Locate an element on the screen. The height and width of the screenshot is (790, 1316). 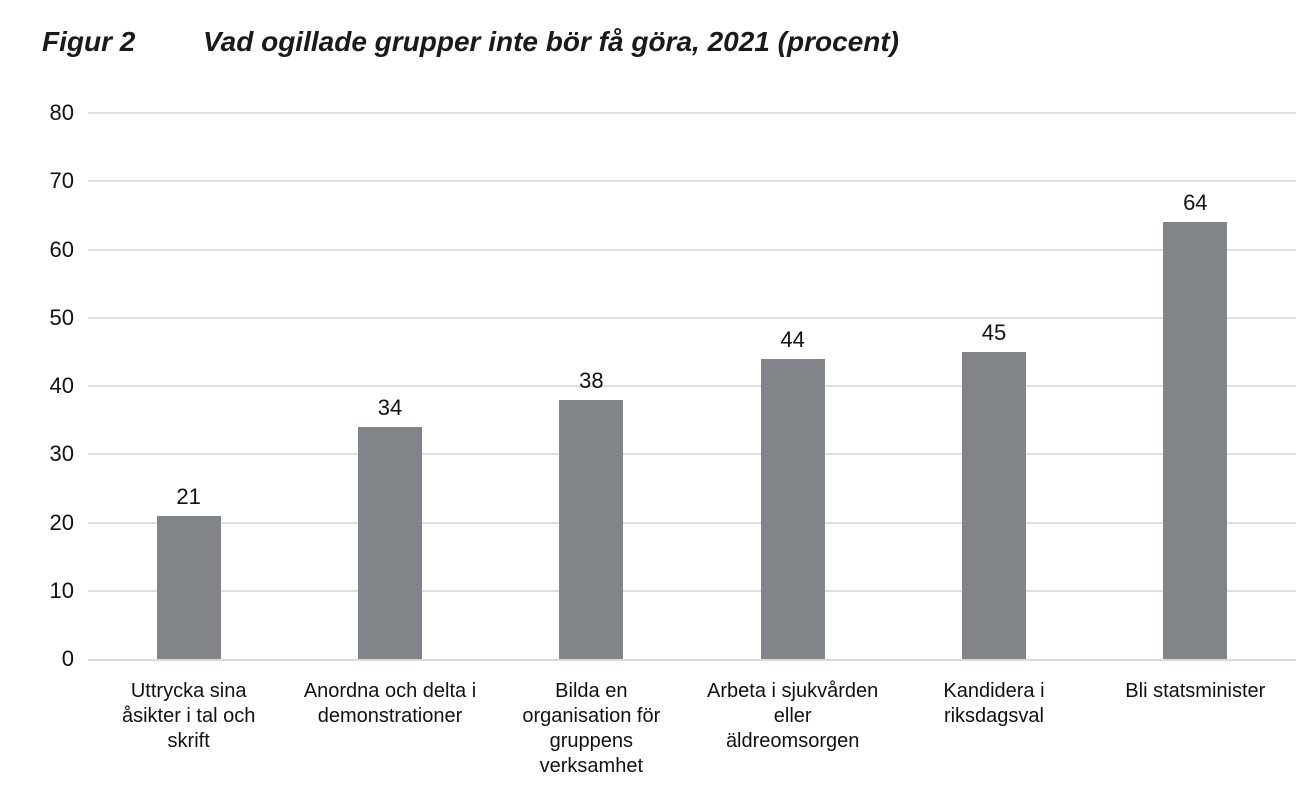
bar-value-label: 21 is located at coordinates (188, 496).